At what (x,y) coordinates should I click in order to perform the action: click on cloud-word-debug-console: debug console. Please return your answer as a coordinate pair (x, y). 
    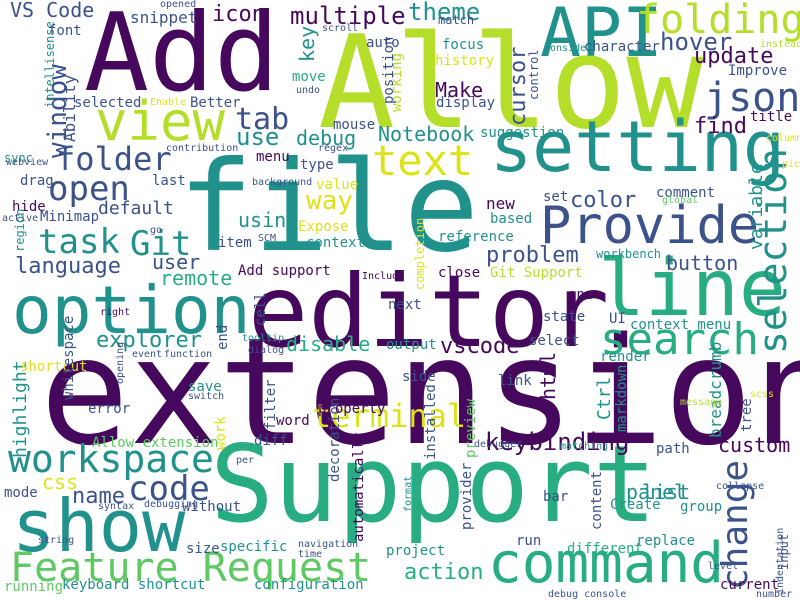
    Looking at the image, I should click on (587, 594).